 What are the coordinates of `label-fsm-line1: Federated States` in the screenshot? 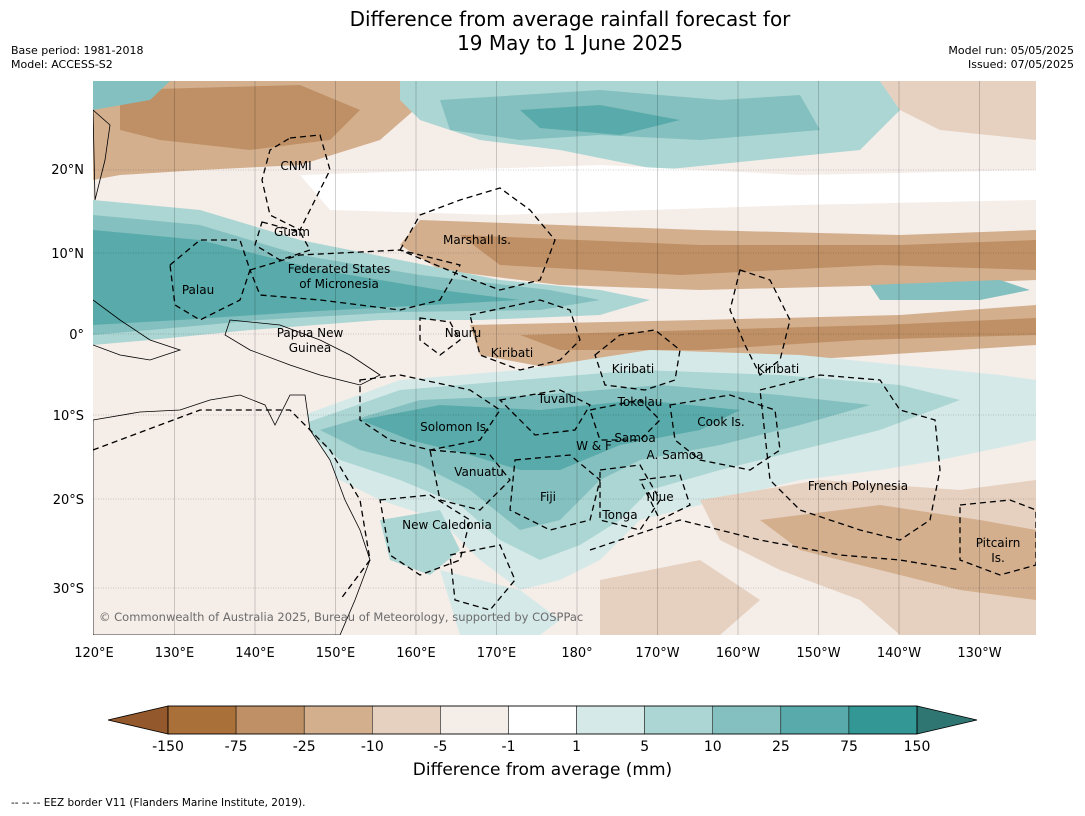 It's located at (339, 269).